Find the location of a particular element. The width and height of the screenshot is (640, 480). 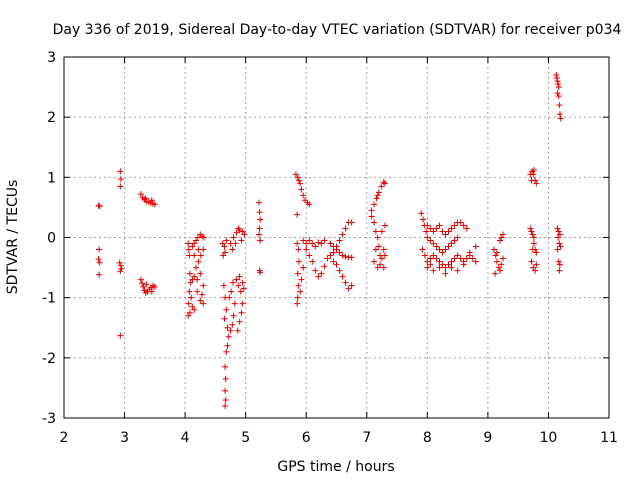

x-tick-label: 8 is located at coordinates (427, 438).